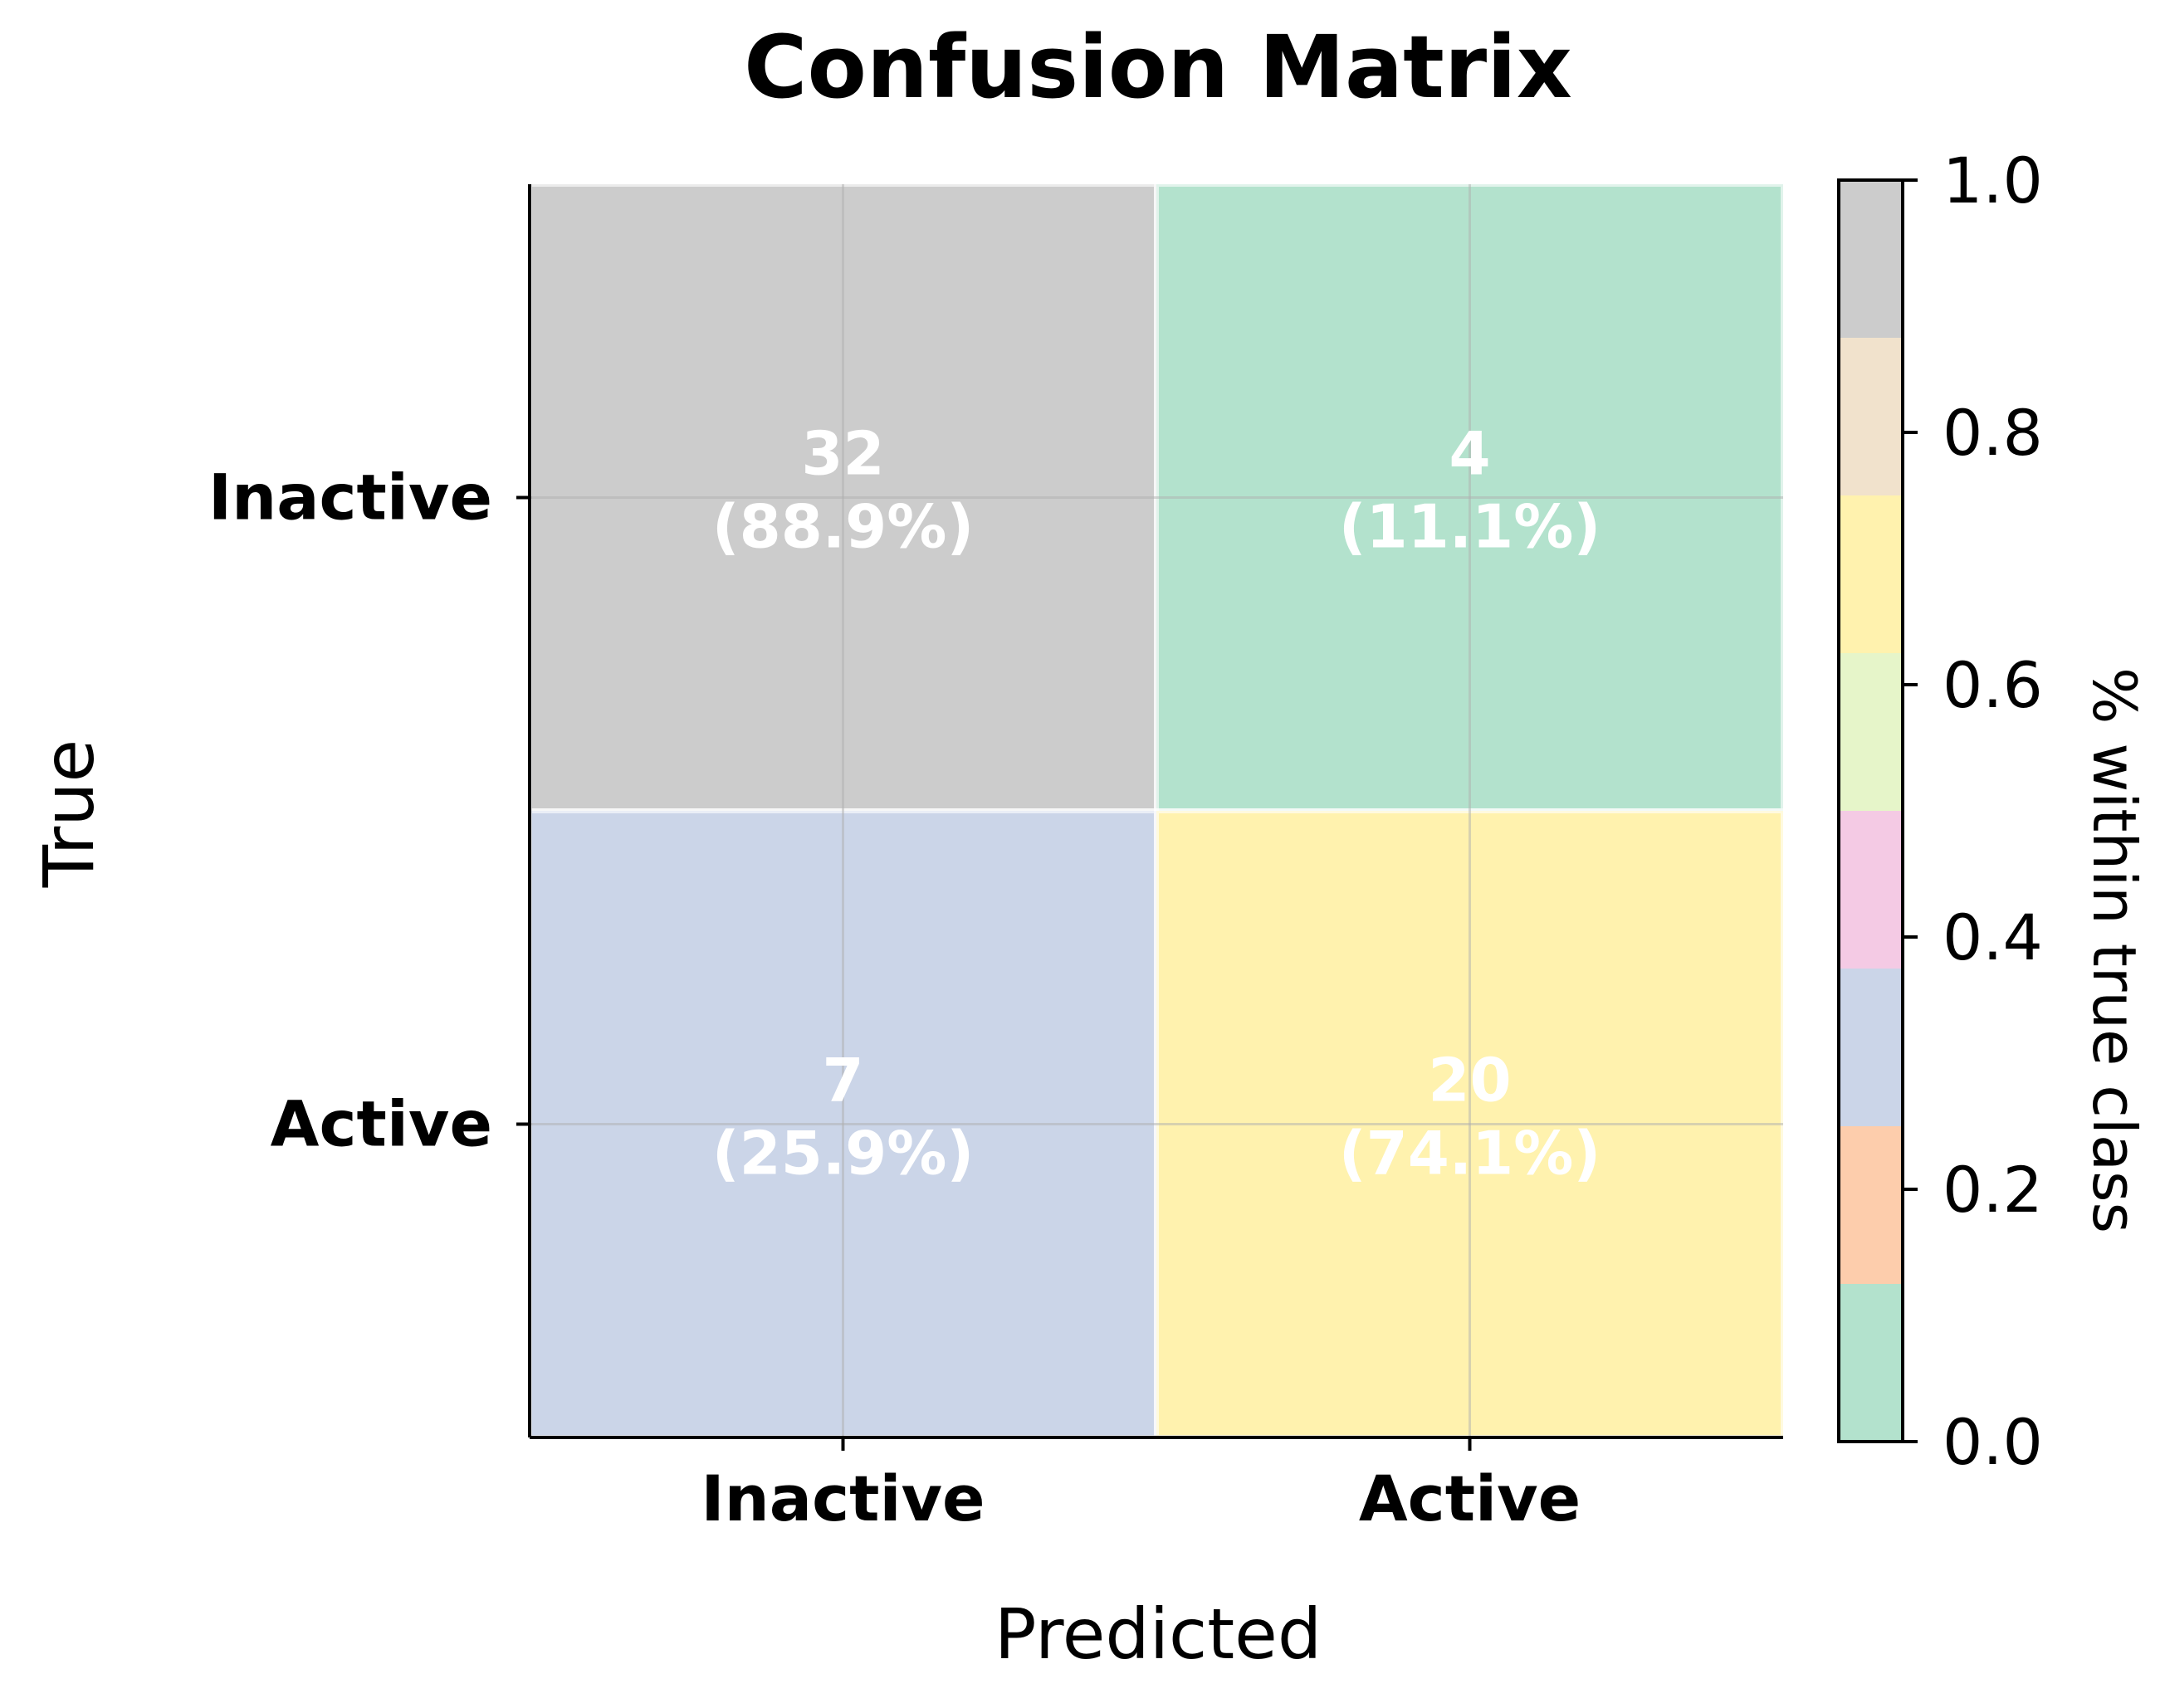 This screenshot has height=1708, width=2165. I want to click on colorbar-tick-label: 0.2, so click(1993, 1190).